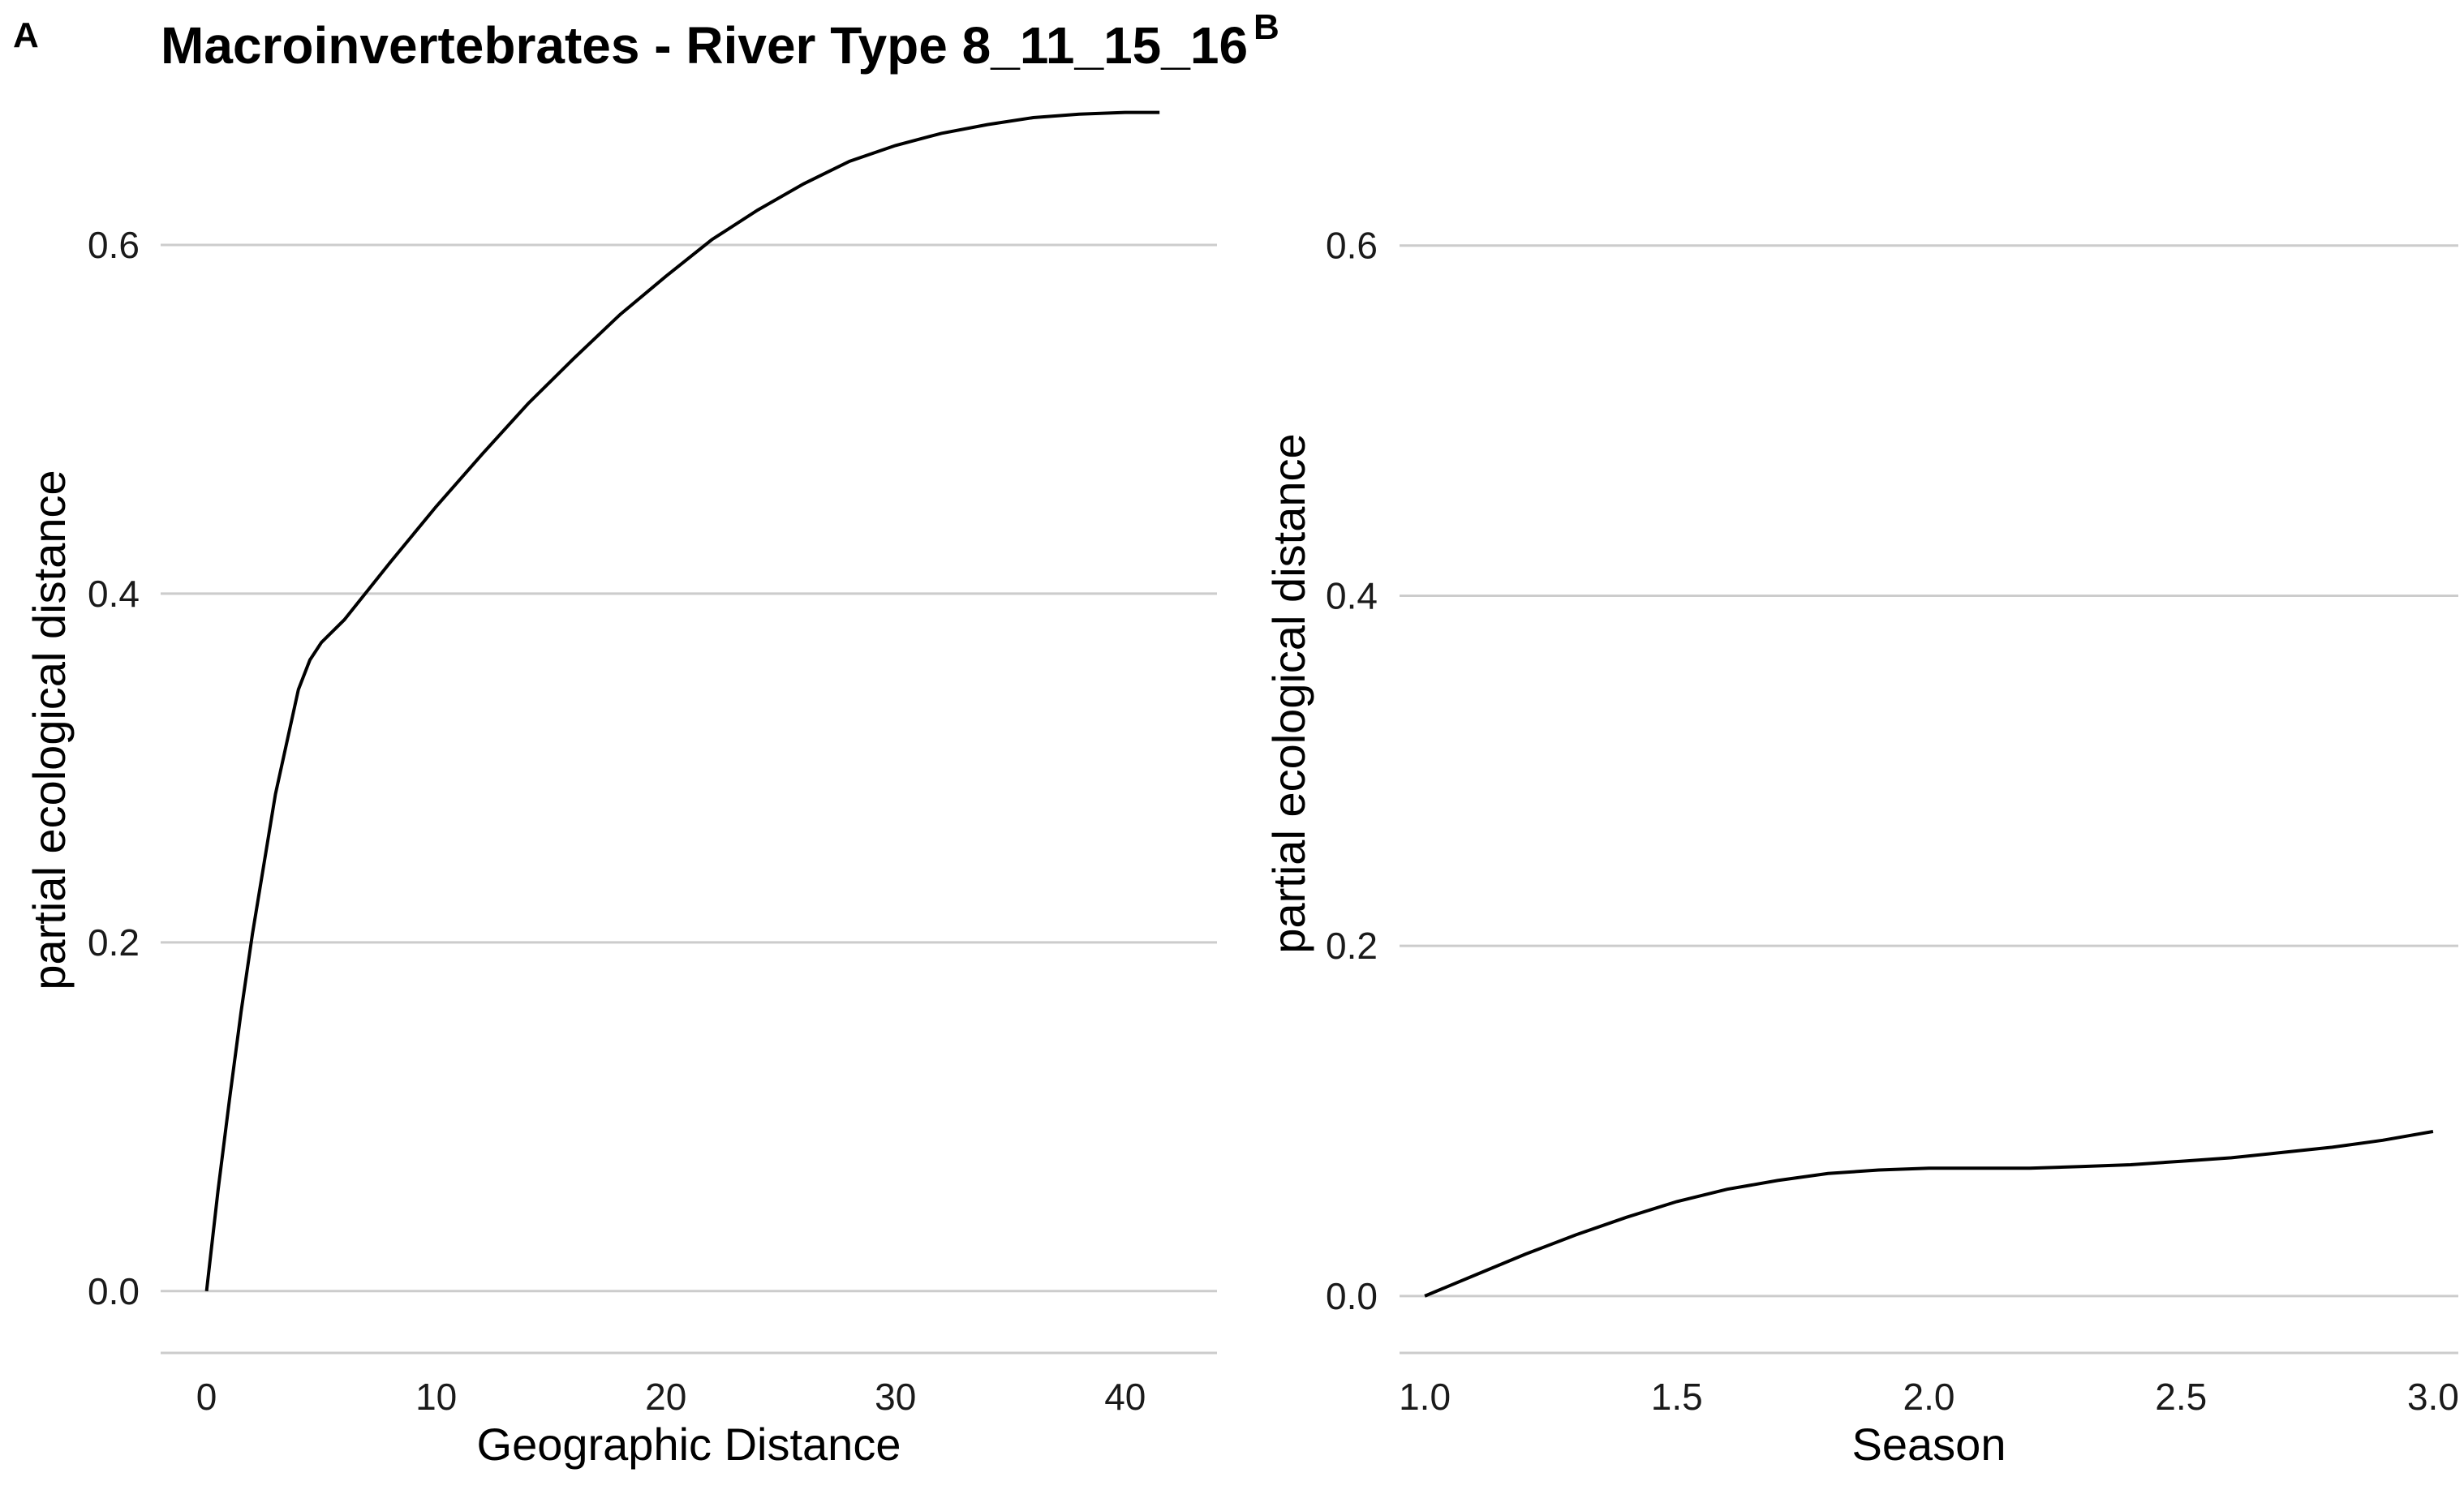 The width and height of the screenshot is (2464, 1490). Describe the element at coordinates (689, 1444) in the screenshot. I see `x-axis-title: Geographic Distance` at that location.